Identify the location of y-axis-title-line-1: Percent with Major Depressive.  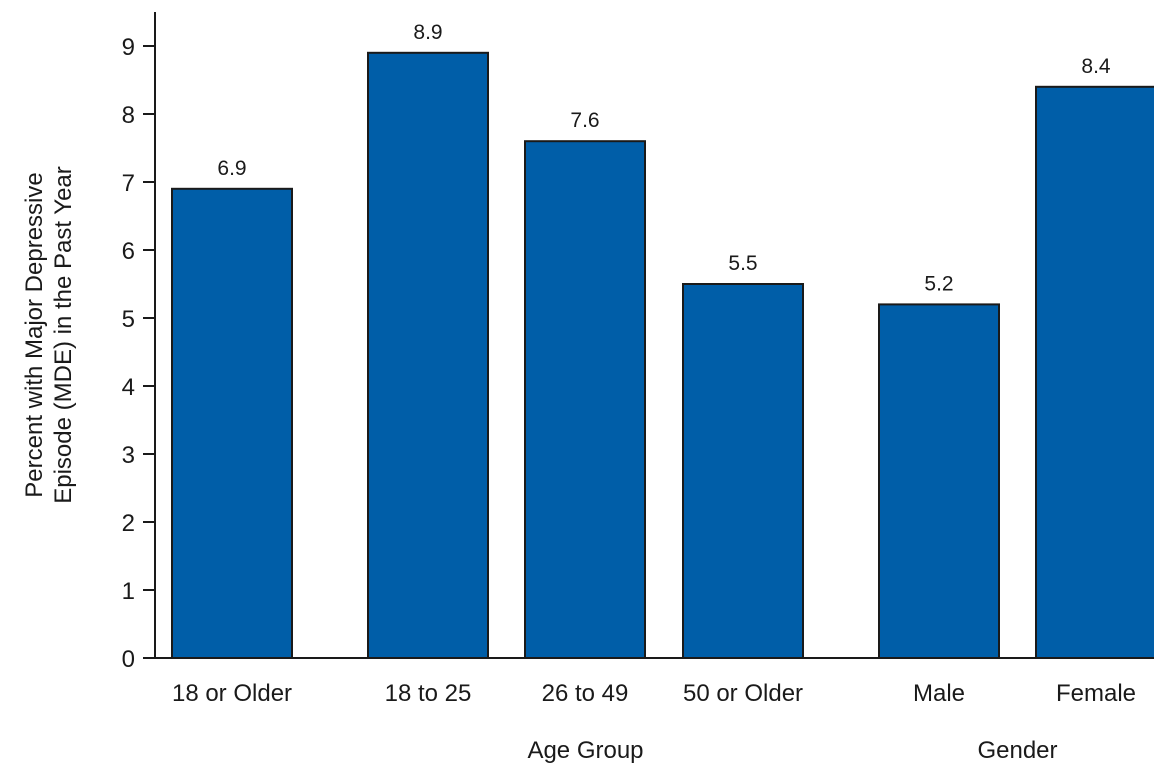
(34, 334).